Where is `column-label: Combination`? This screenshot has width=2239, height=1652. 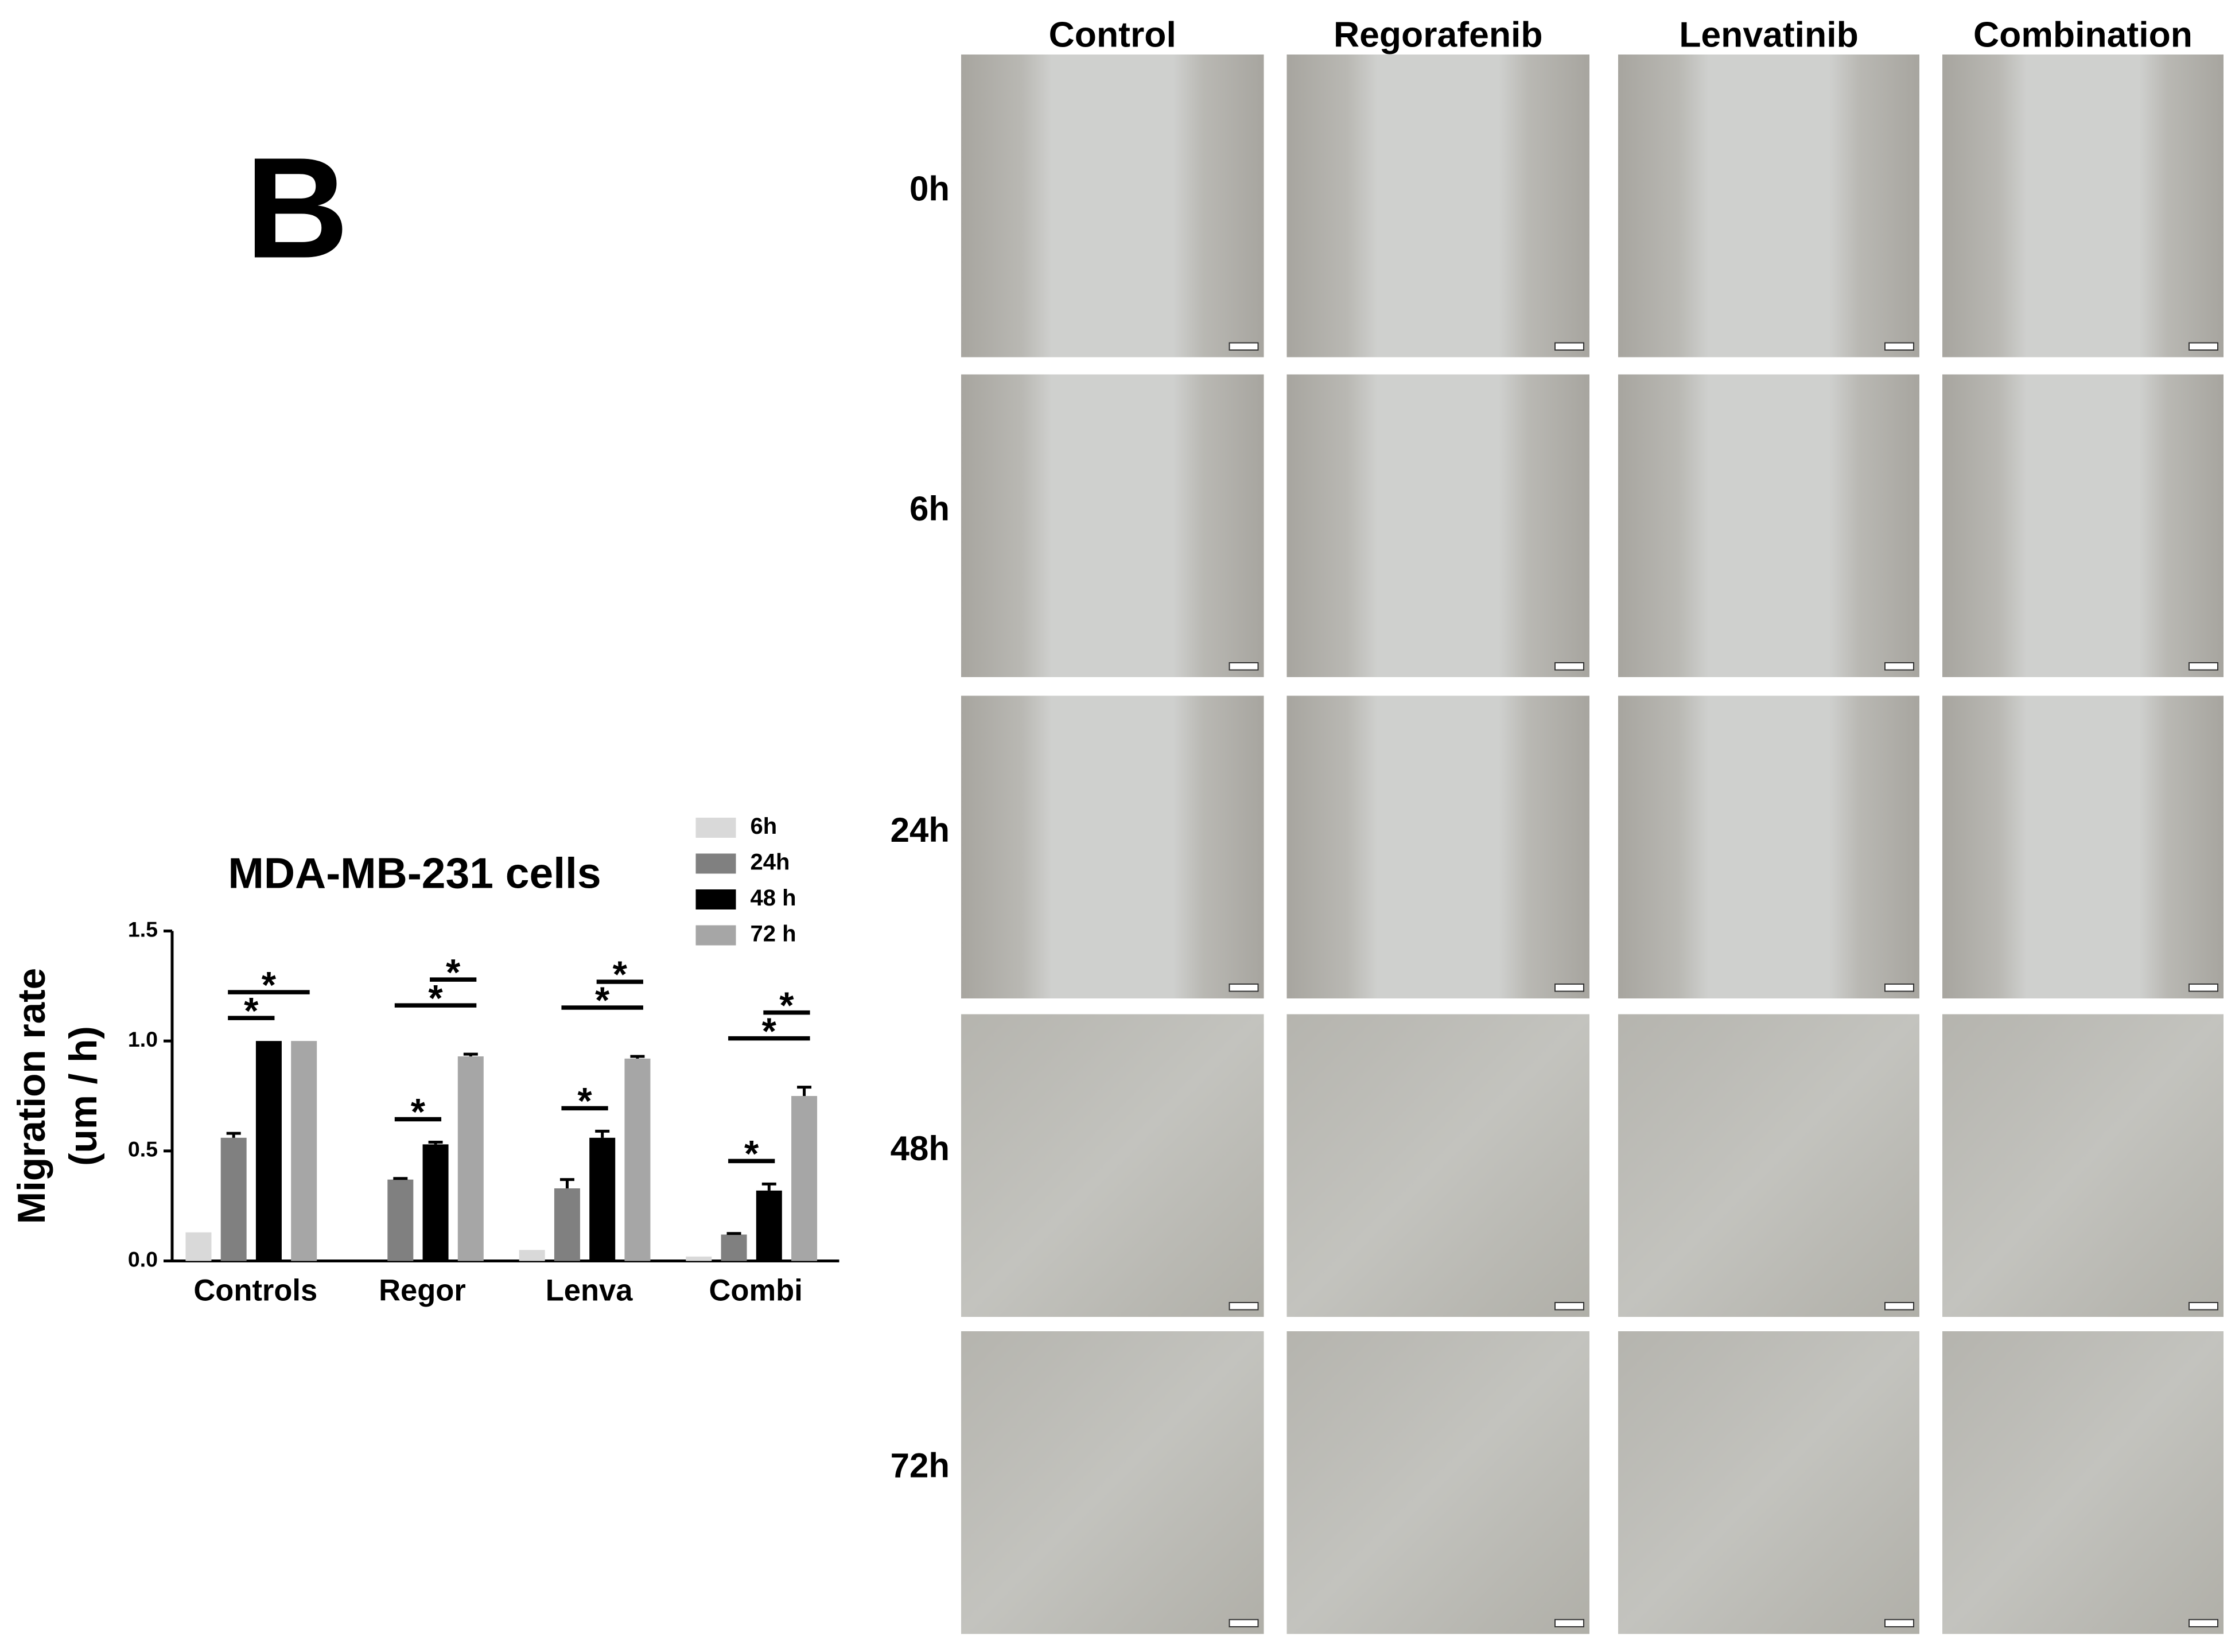
column-label: Combination is located at coordinates (2083, 35).